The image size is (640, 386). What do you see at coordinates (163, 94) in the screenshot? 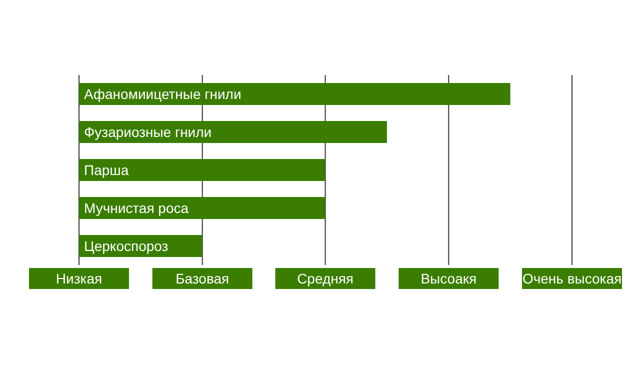
I see `y-tick-label: Афаномиицетные гнили` at bounding box center [163, 94].